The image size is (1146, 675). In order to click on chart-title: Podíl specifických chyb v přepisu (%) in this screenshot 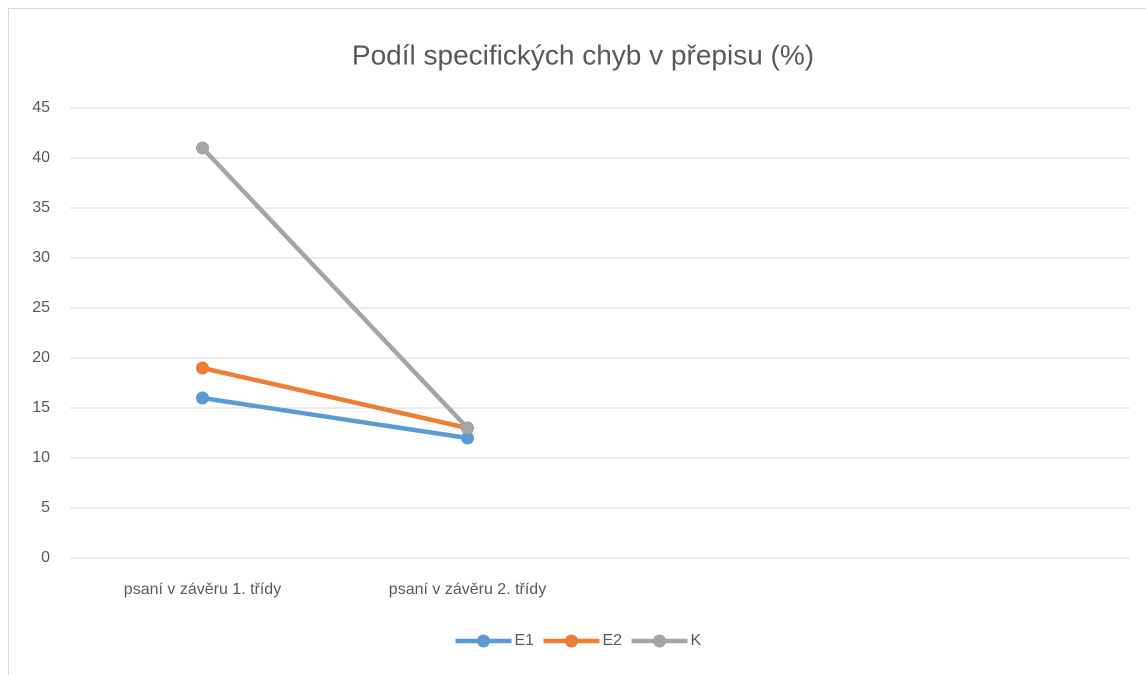, I will do `click(583, 54)`.